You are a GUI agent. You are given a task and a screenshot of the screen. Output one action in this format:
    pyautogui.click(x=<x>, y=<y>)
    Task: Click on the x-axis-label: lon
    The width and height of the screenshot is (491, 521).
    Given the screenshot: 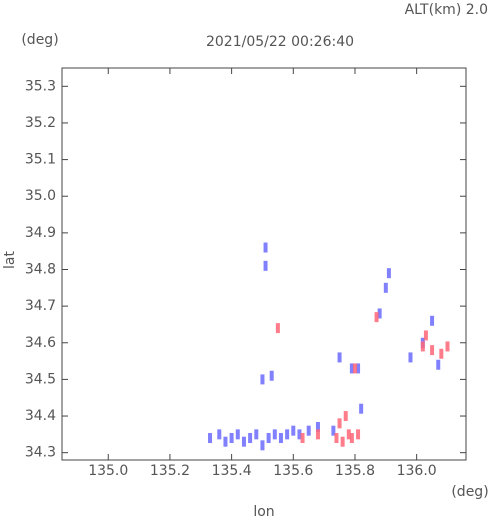 What is the action you would take?
    pyautogui.click(x=263, y=512)
    